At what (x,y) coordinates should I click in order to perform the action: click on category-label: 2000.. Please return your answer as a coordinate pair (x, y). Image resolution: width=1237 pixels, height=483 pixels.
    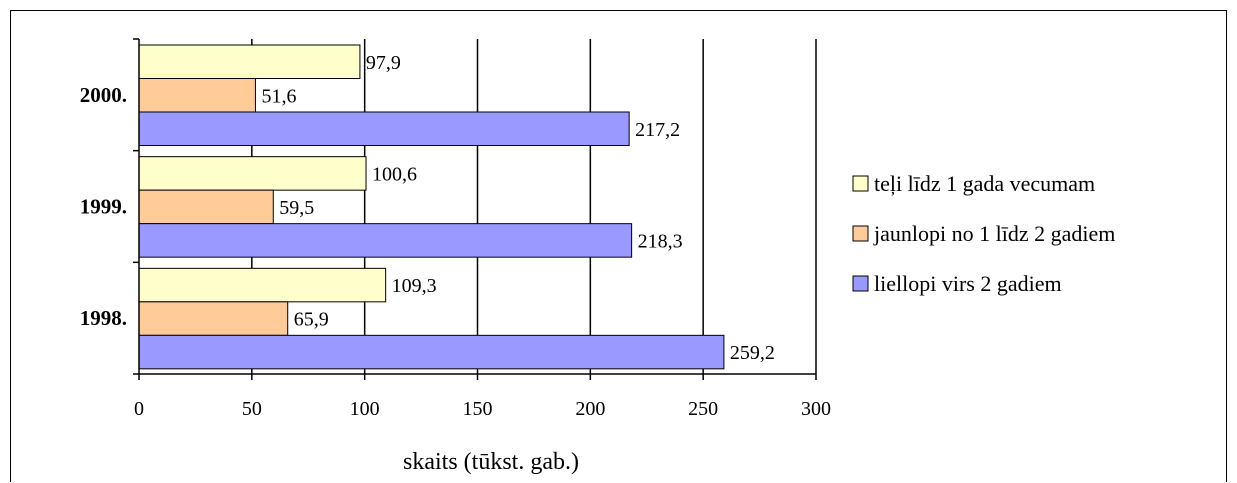
    Looking at the image, I should click on (103, 95).